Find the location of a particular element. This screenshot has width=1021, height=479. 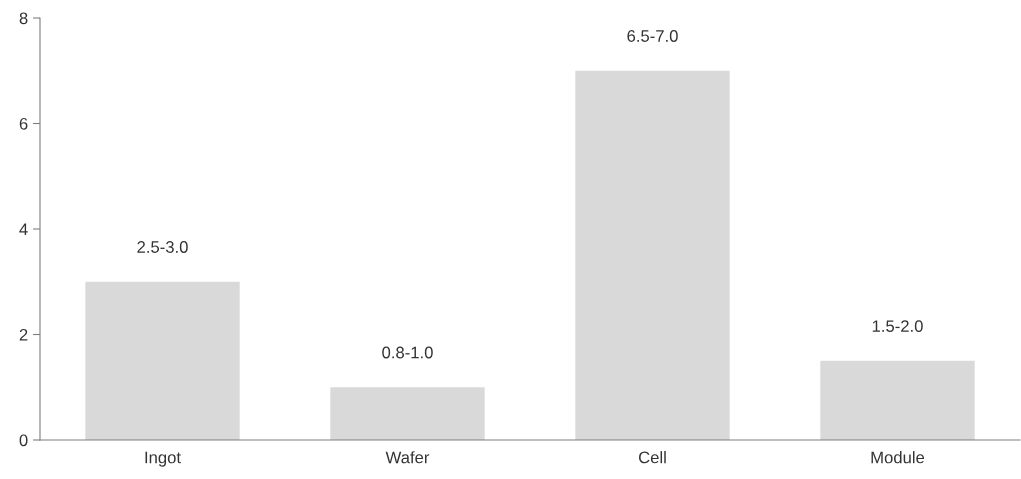

data-label: 6.5-7.0 is located at coordinates (652, 36).